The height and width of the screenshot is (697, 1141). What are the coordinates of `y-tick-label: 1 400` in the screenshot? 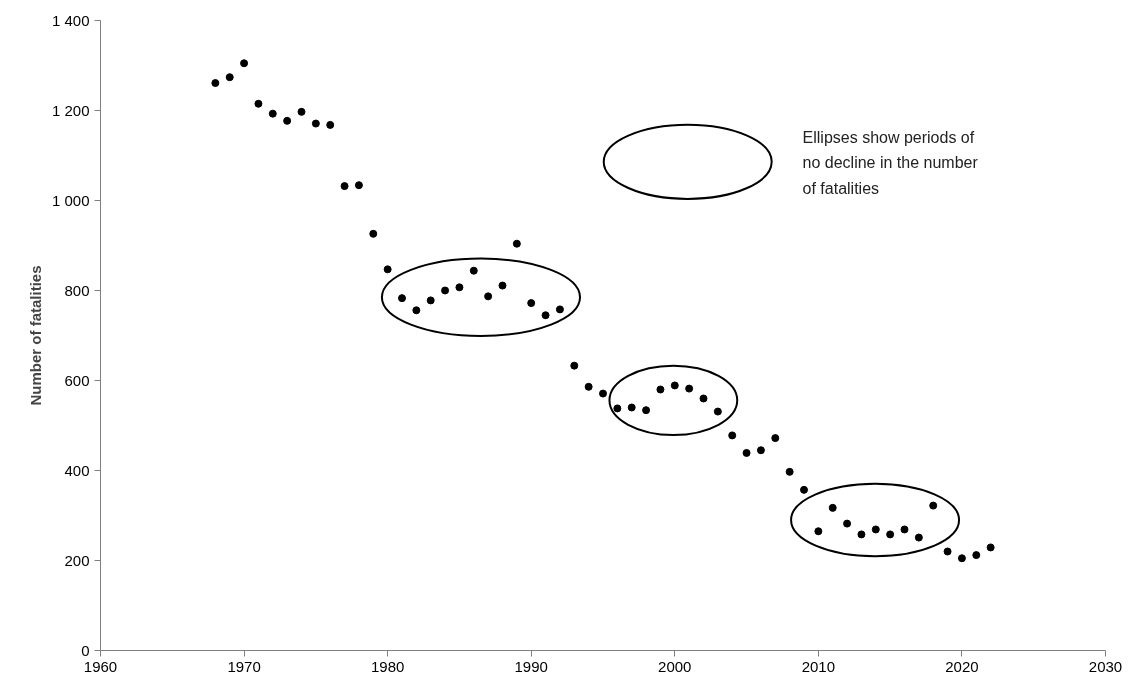 It's located at (70, 20).